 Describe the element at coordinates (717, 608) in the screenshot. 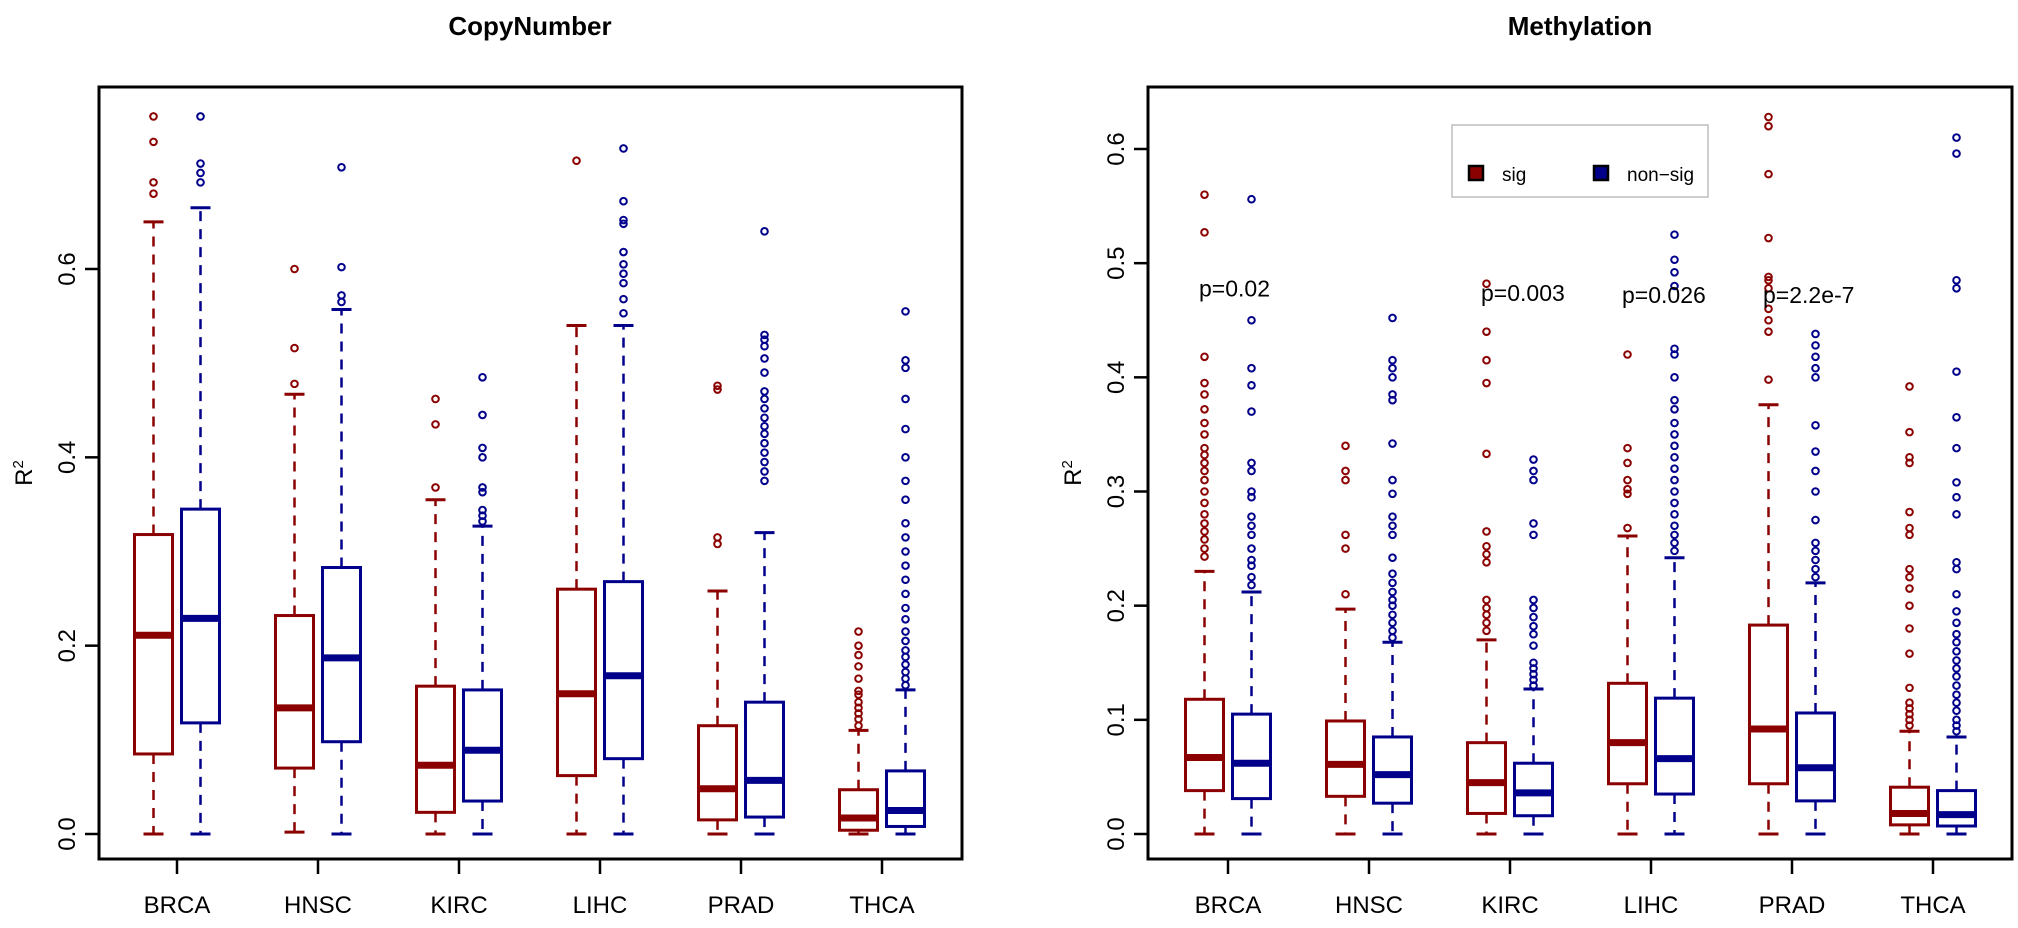

I see `box-sig-prad` at that location.